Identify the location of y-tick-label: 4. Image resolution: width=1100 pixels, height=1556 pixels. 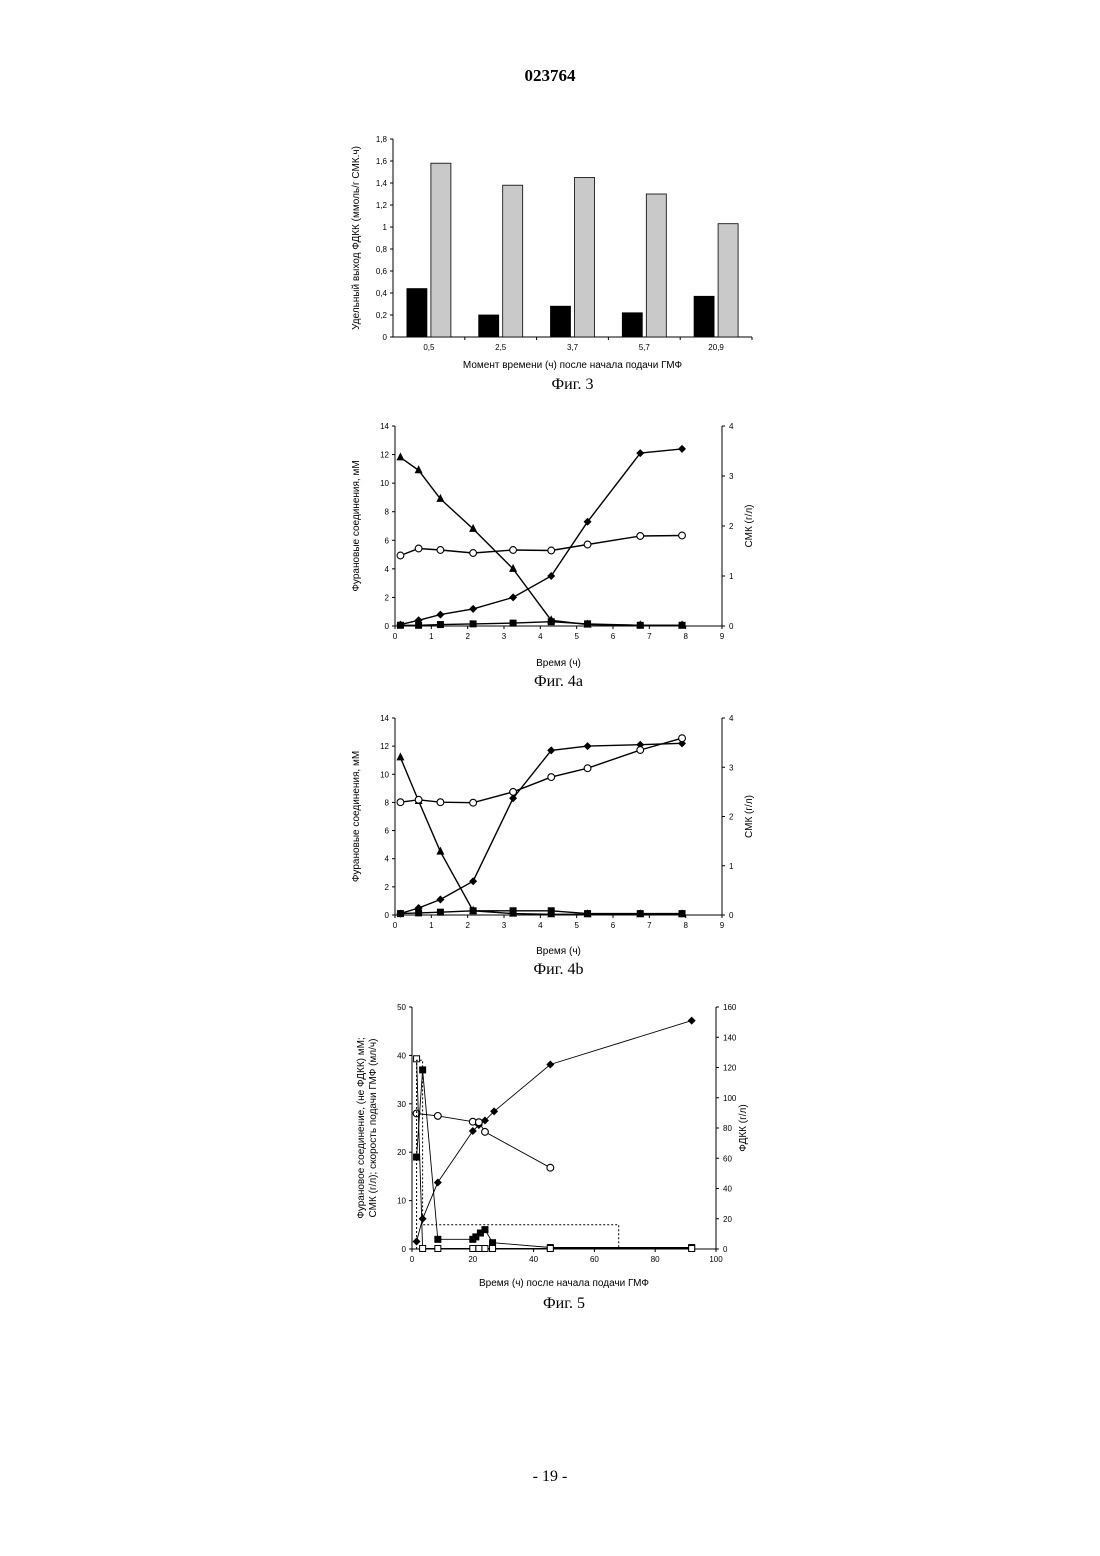
(387, 569).